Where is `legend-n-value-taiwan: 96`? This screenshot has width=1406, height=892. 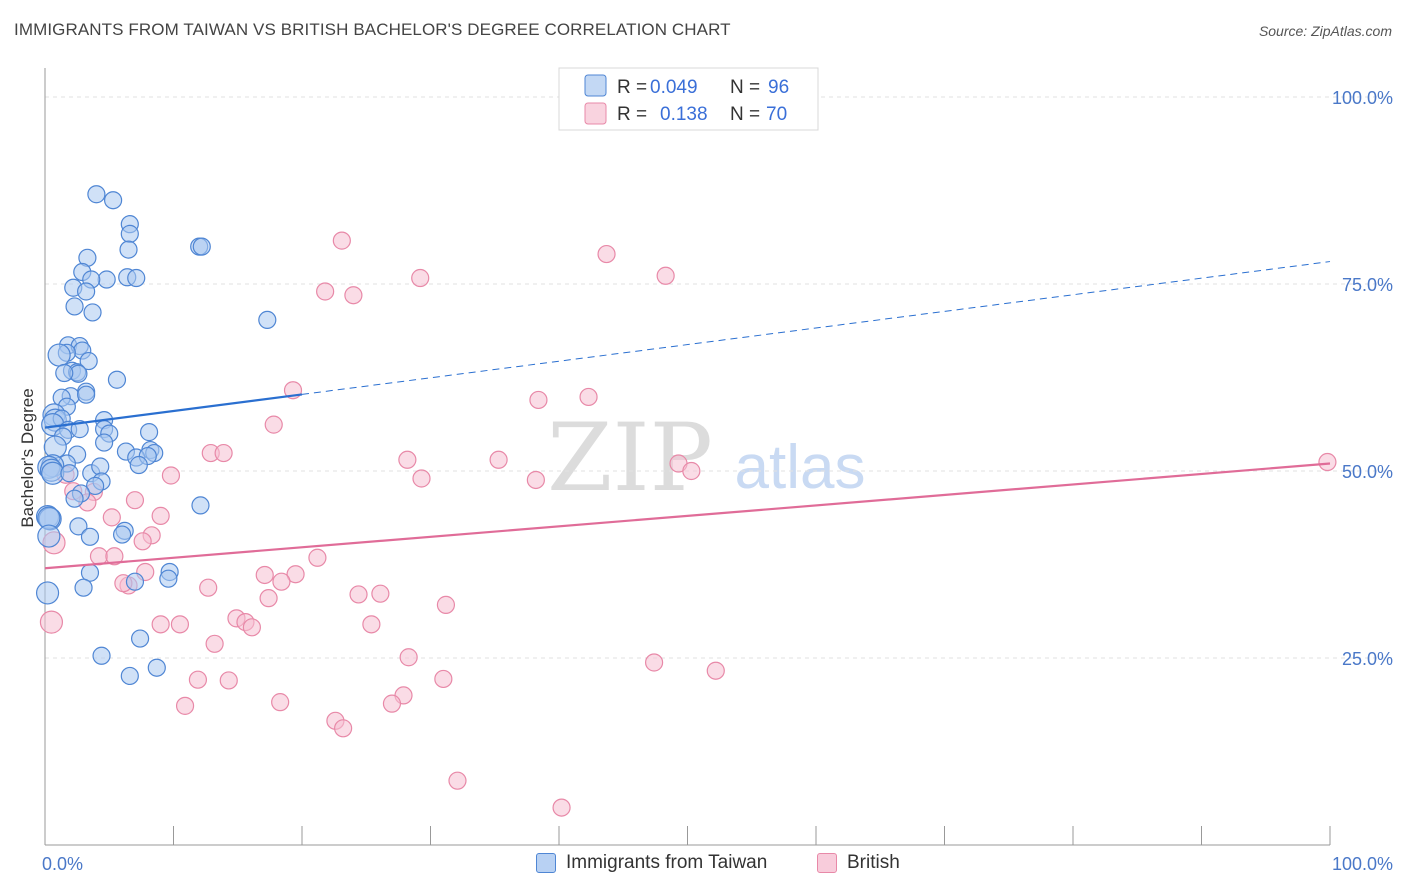 legend-n-value-taiwan: 96 is located at coordinates (778, 87).